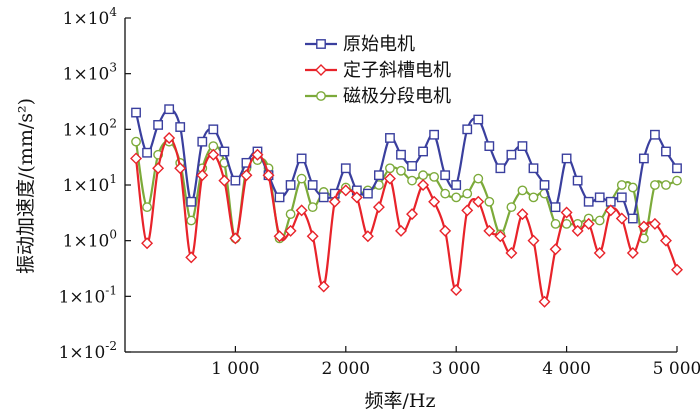 The width and height of the screenshot is (700, 419). What do you see at coordinates (397, 70) in the screenshot?
I see `legend-label: 定子斜槽电机` at bounding box center [397, 70].